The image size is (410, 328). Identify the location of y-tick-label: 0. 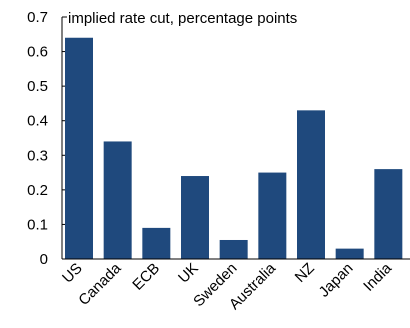
(44, 259).